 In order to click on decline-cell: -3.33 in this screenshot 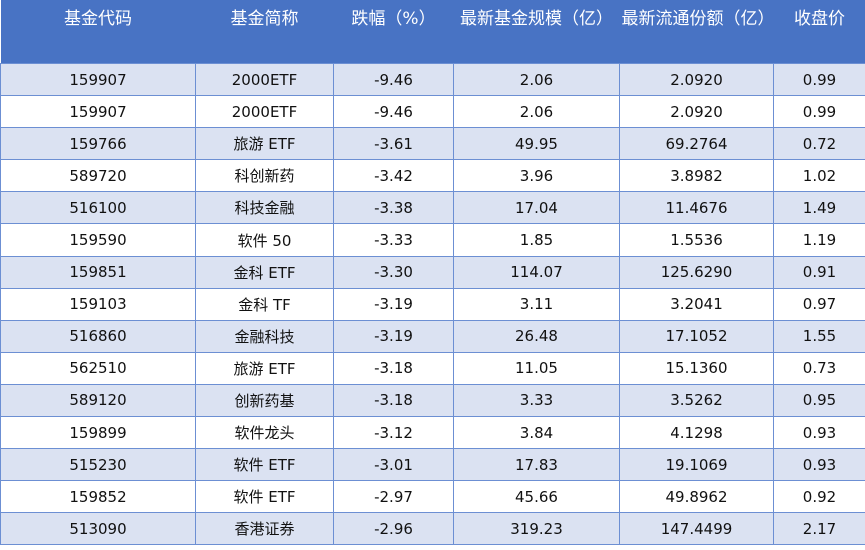, I will do `click(393, 240)`.